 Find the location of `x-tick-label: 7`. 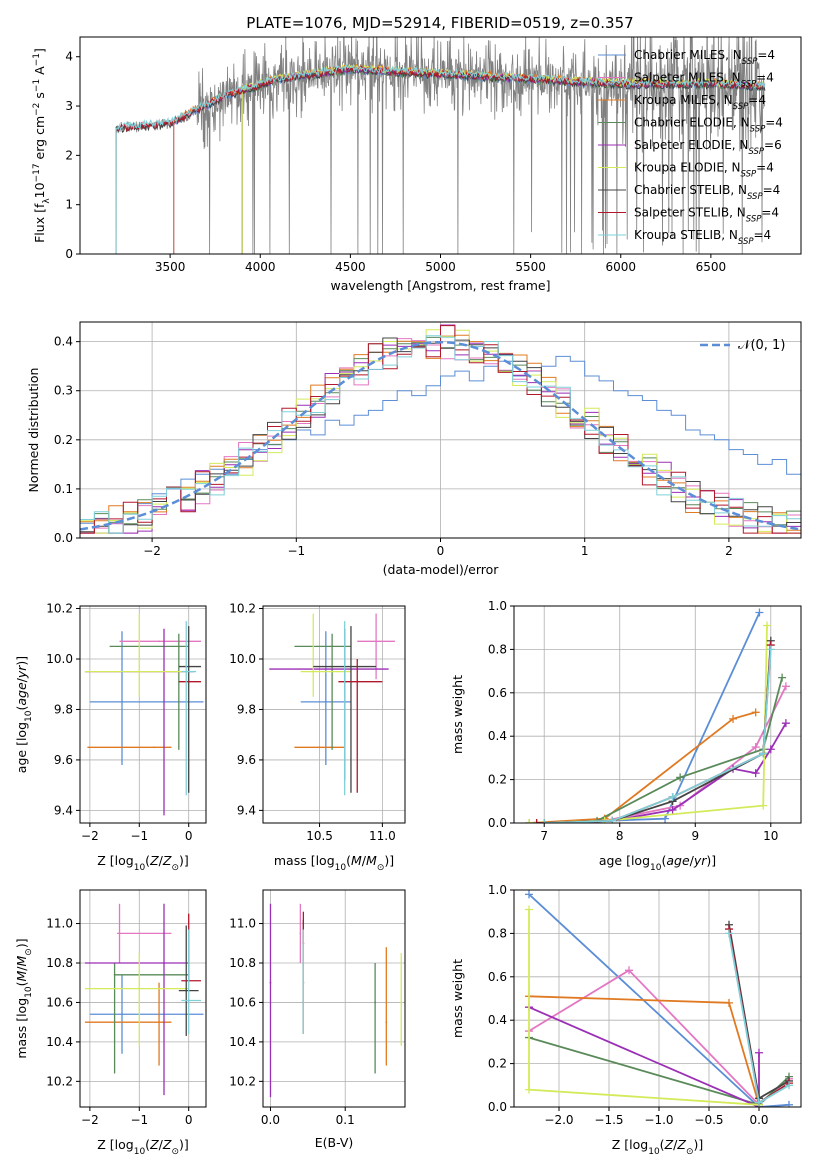

x-tick-label: 7 is located at coordinates (544, 836).